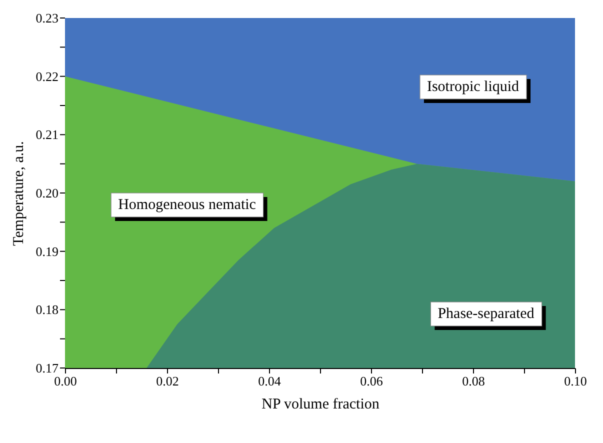 Image resolution: width=603 pixels, height=443 pixels. Describe the element at coordinates (47, 251) in the screenshot. I see `y-tick-label: 0.19` at that location.